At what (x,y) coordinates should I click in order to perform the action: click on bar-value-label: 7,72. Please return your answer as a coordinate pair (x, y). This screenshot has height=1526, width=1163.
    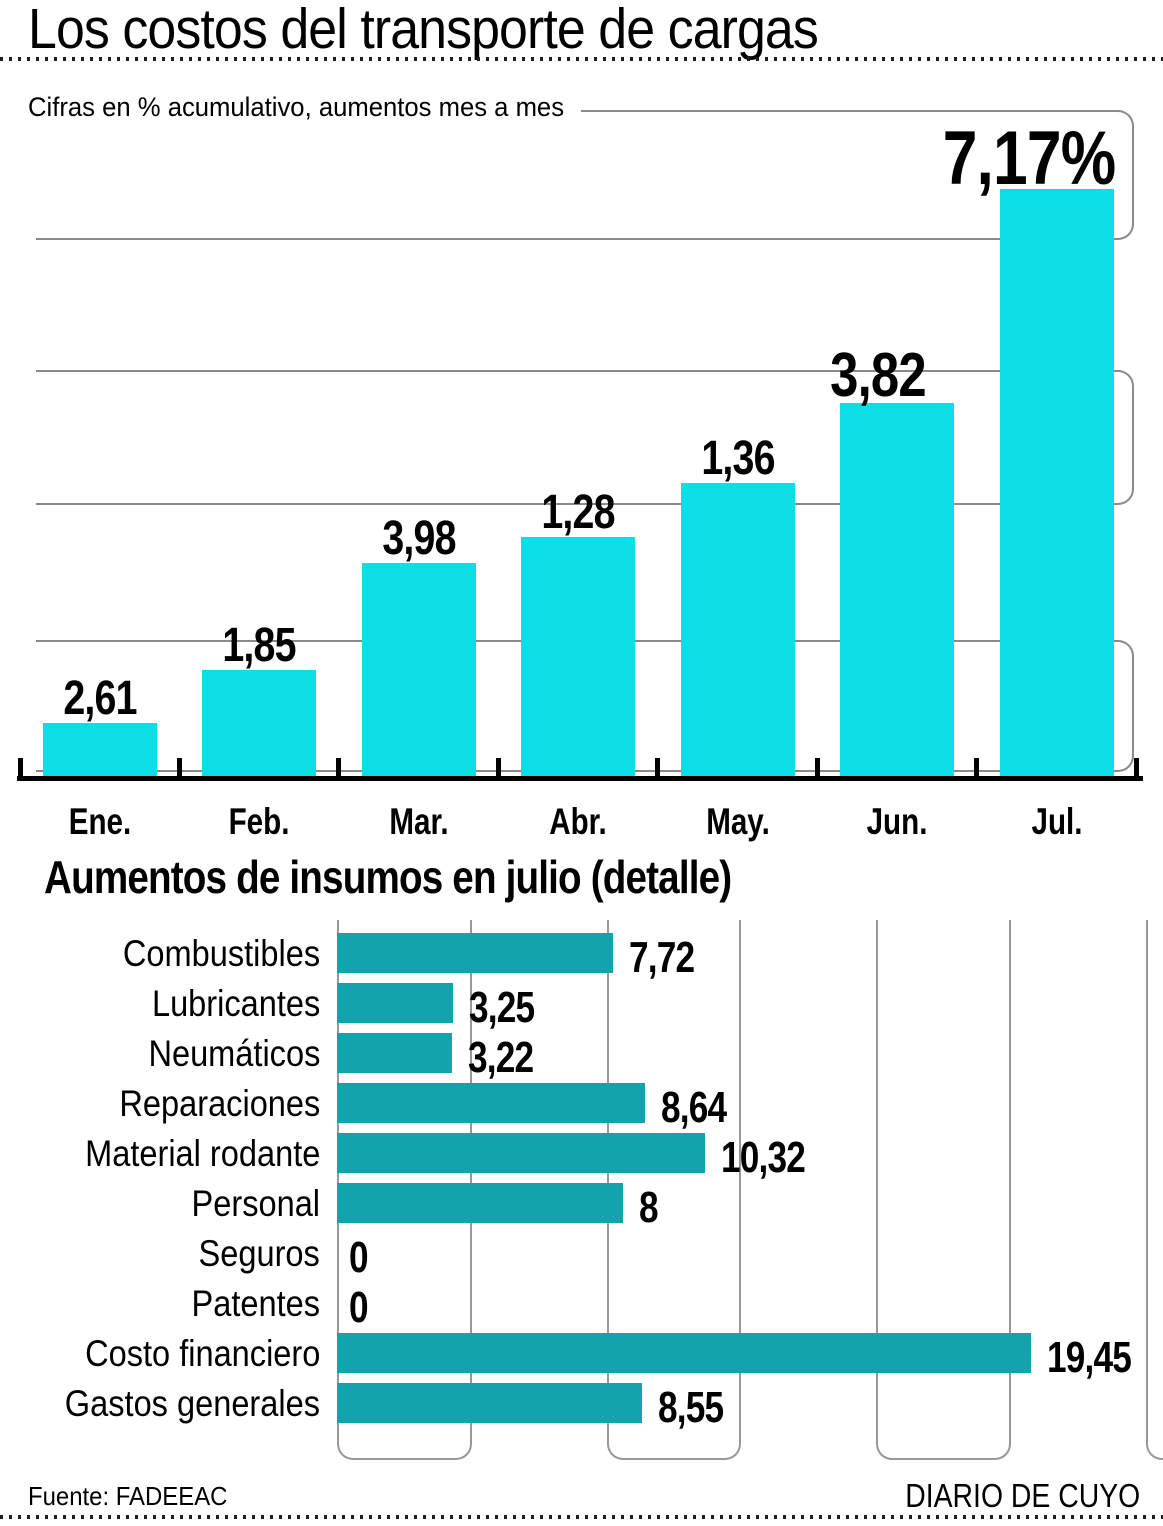
    Looking at the image, I should click on (662, 957).